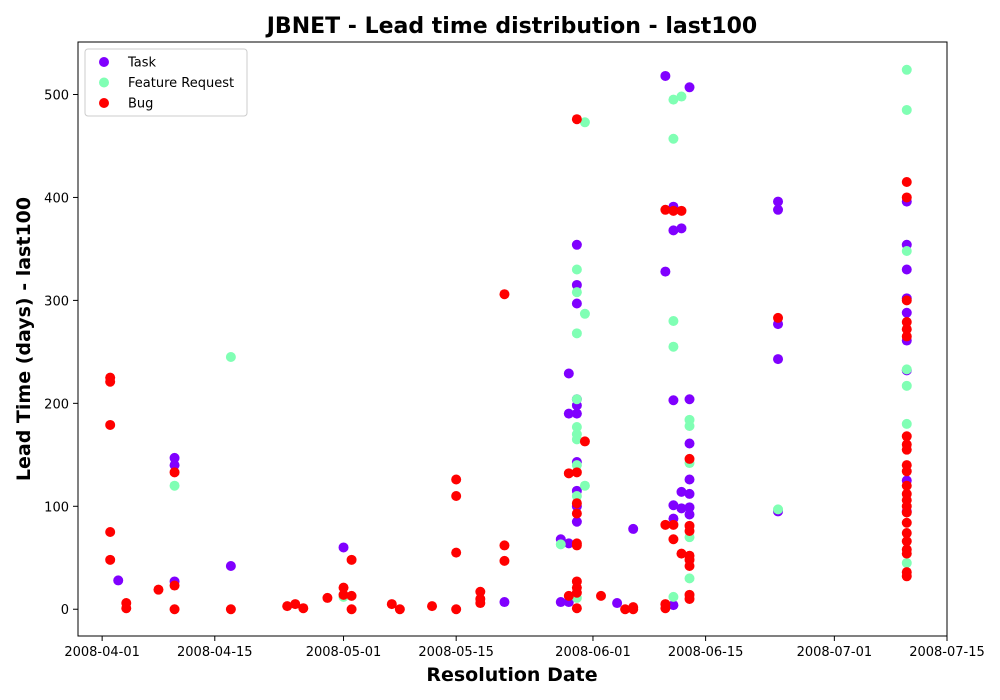 Image resolution: width=1000 pixels, height=700 pixels. What do you see at coordinates (593, 652) in the screenshot?
I see `x-tick-label: 2008-06-01` at bounding box center [593, 652].